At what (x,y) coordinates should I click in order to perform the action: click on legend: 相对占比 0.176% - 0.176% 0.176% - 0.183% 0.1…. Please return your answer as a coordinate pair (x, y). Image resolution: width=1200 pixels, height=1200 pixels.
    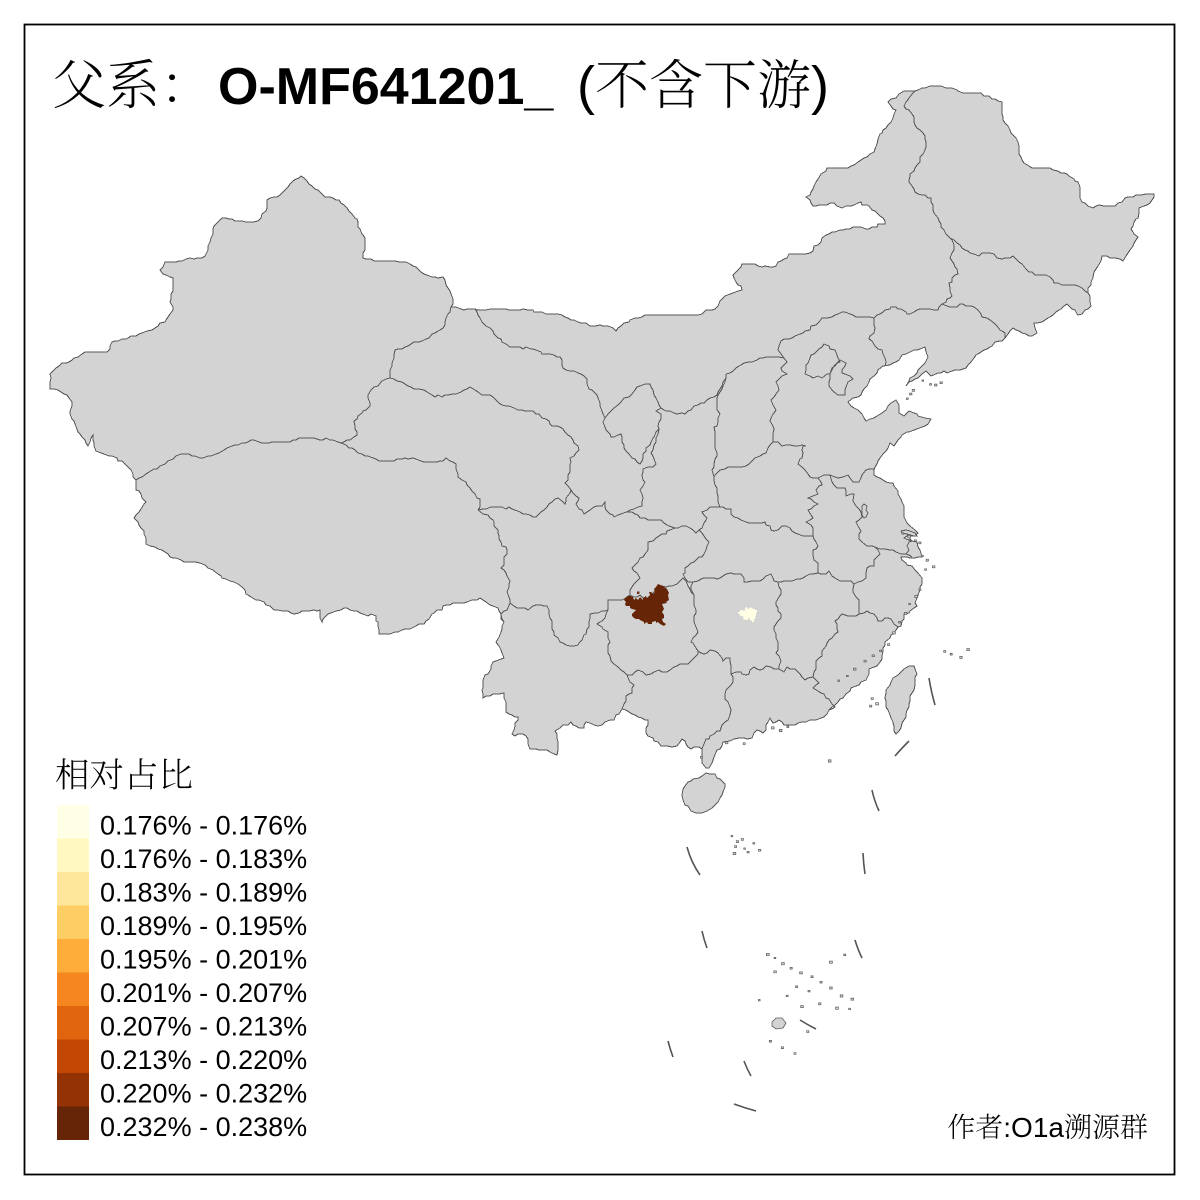
    Looking at the image, I should click on (181, 944).